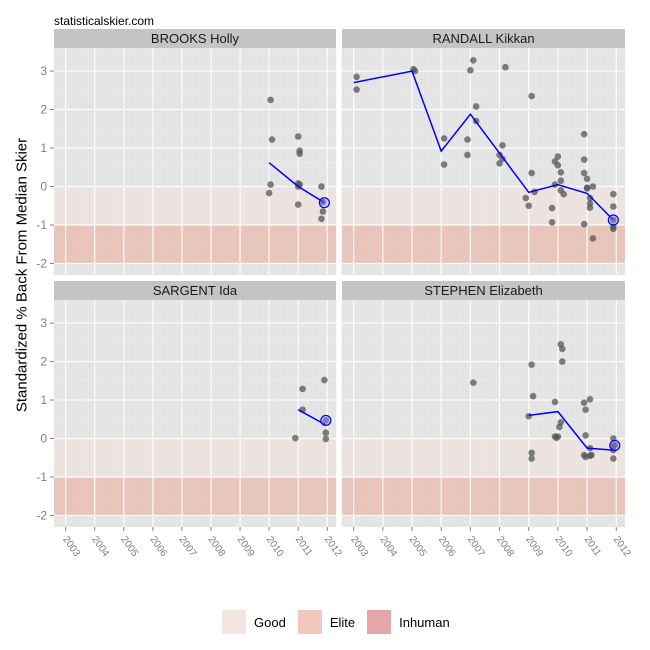 The width and height of the screenshot is (650, 650). What do you see at coordinates (234, 622) in the screenshot?
I see `legend-swatch-good` at bounding box center [234, 622].